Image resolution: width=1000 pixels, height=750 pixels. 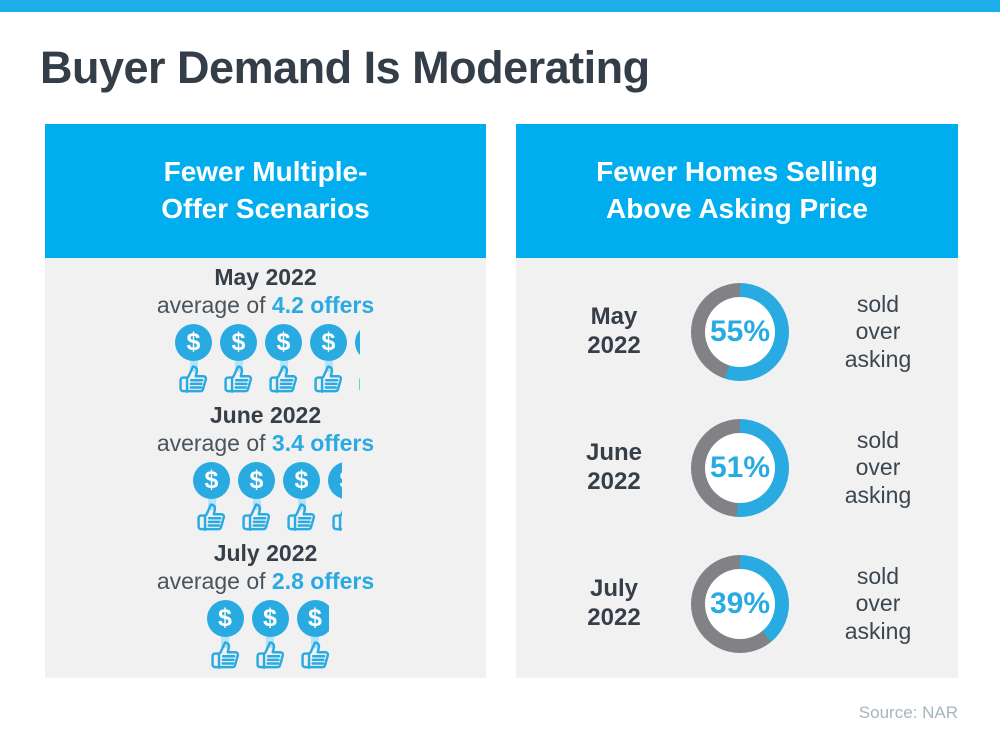 I want to click on offer-average-label: average of 4.2 offers, so click(x=265, y=305).